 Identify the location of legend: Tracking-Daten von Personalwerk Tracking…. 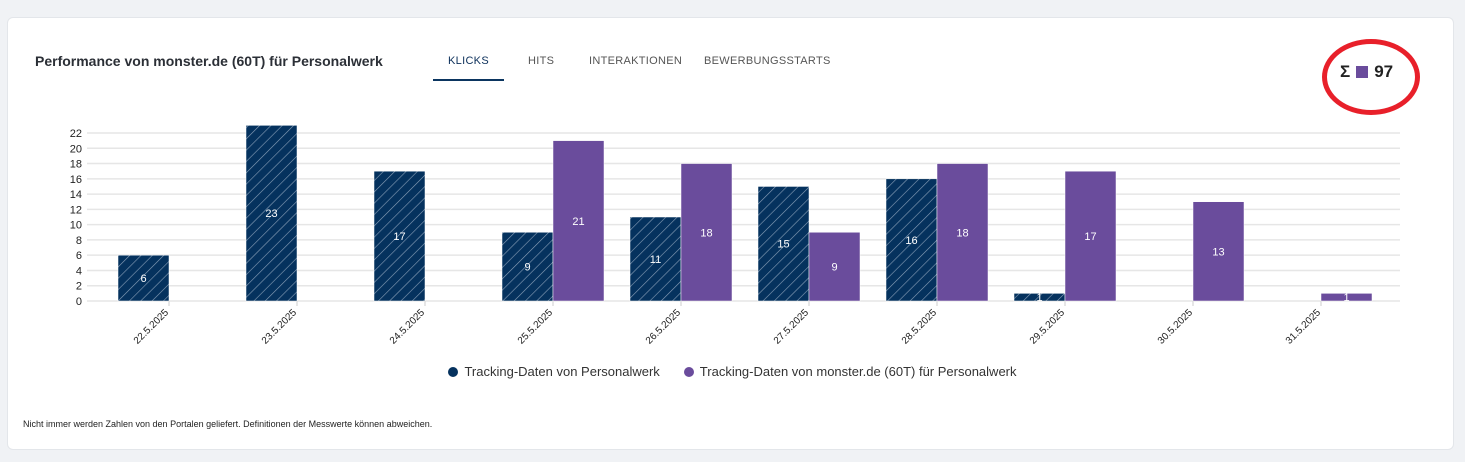
(732, 371).